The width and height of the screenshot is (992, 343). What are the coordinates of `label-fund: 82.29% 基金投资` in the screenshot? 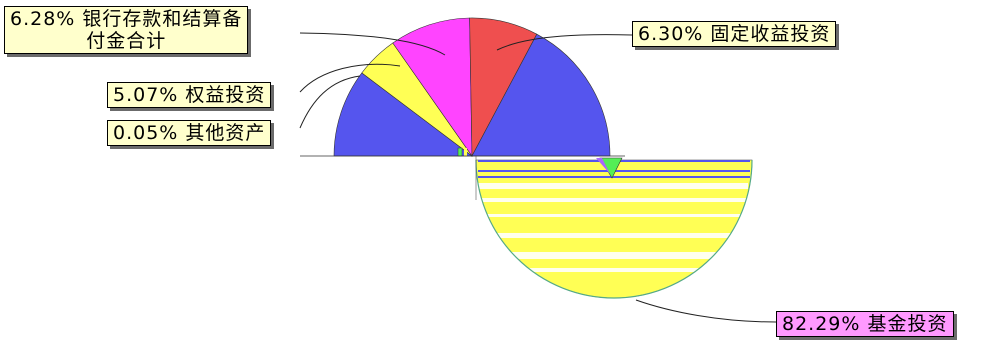 It's located at (865, 324).